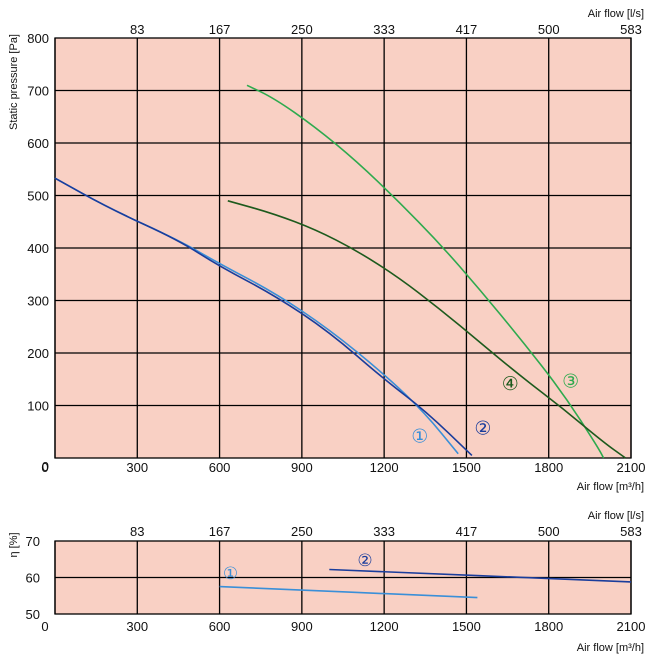 This screenshot has height=657, width=647. What do you see at coordinates (384, 531) in the screenshot?
I see `efficiency-x-top-tick-label: 333` at bounding box center [384, 531].